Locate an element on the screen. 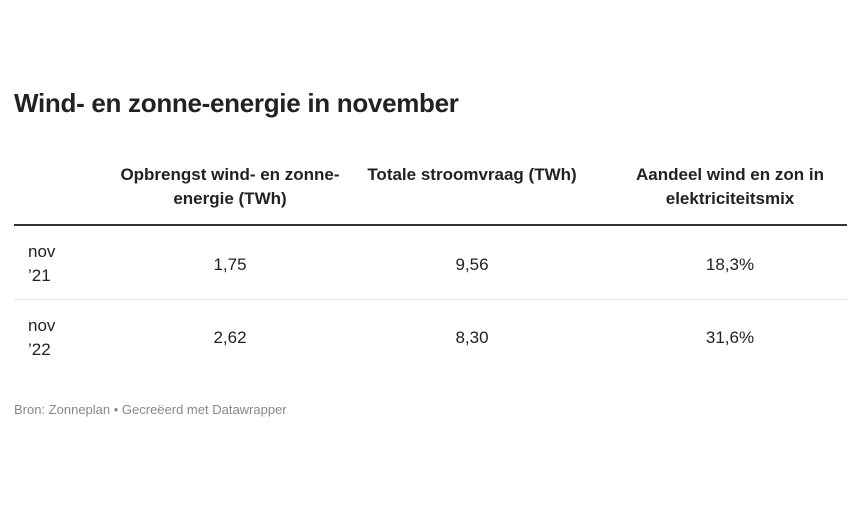  column-header: Opbrengst wind- en zonne-energie (TWh) is located at coordinates (230, 186).